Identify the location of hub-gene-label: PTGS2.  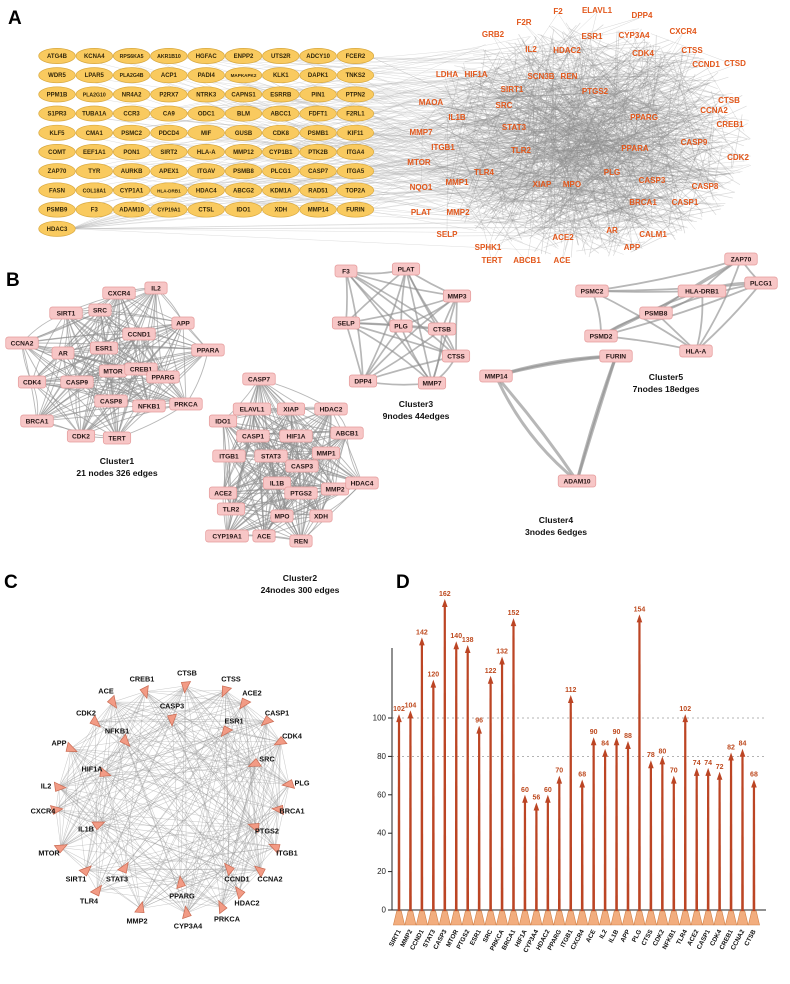
(595, 91).